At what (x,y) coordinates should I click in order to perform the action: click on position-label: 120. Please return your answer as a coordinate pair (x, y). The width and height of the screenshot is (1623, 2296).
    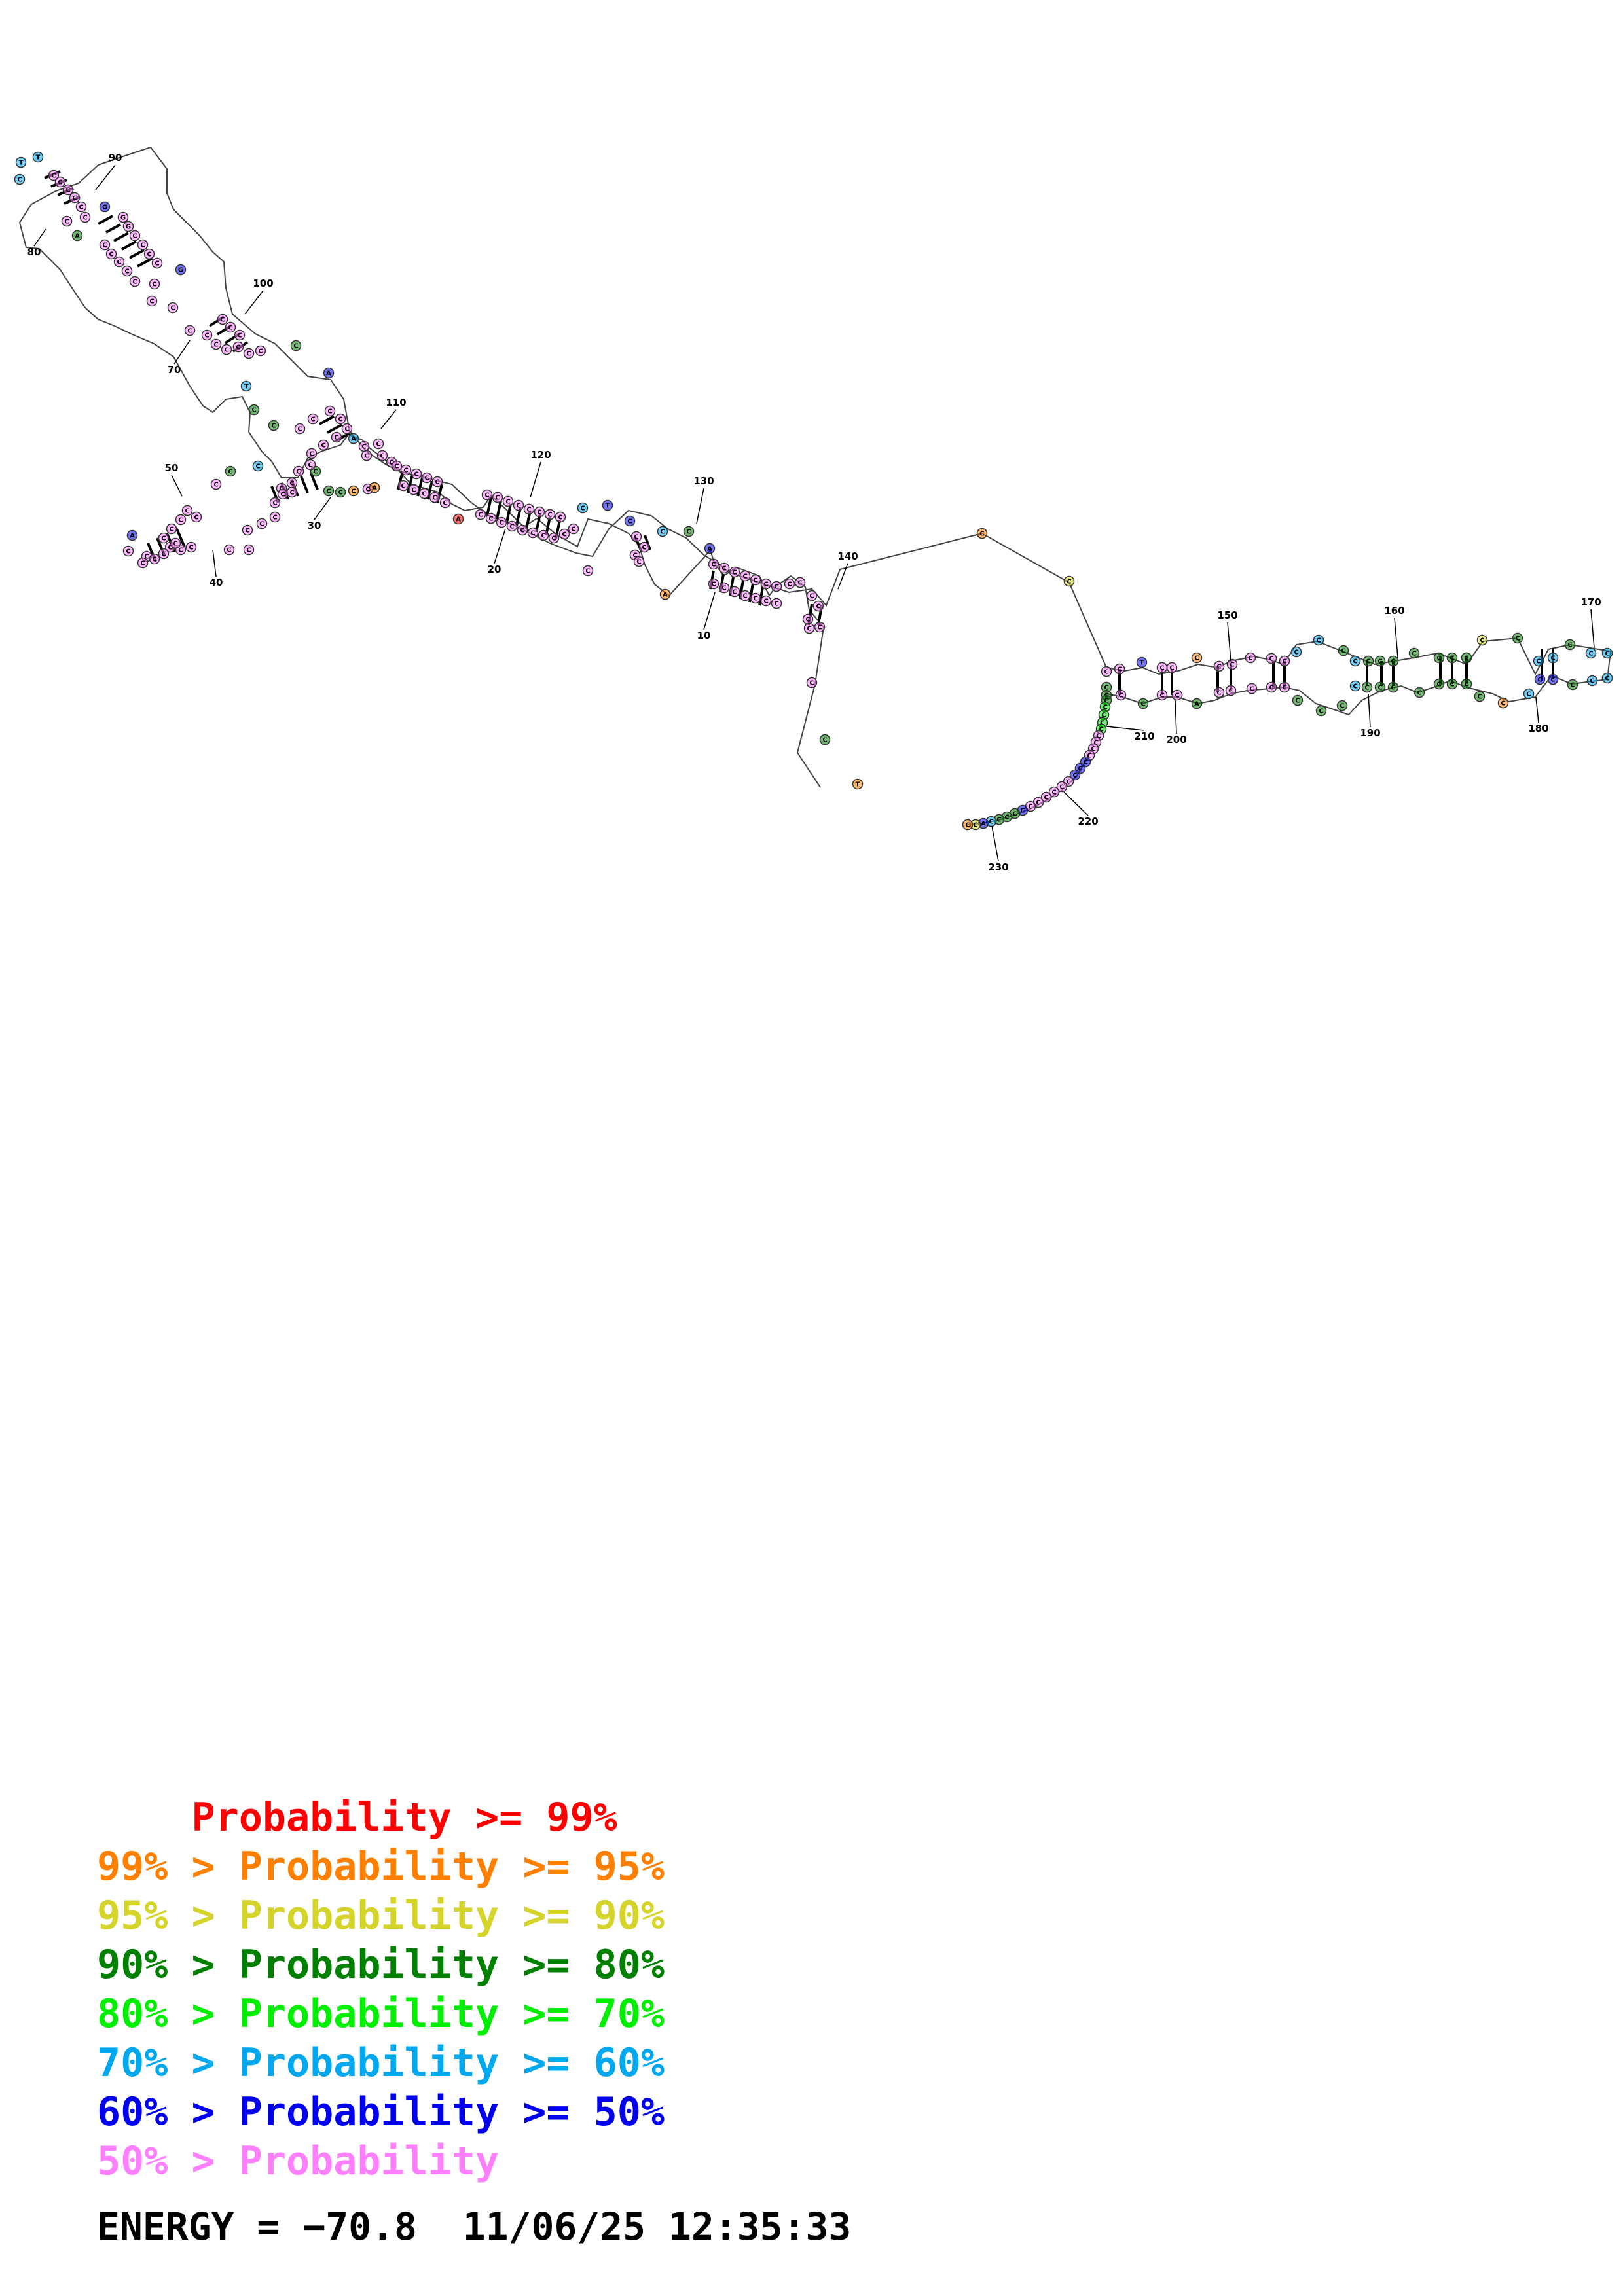
    Looking at the image, I should click on (540, 455).